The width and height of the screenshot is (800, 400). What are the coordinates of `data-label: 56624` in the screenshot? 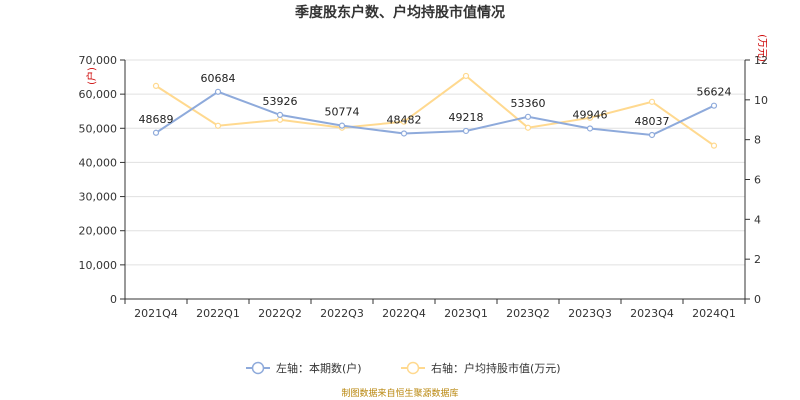 It's located at (714, 92).